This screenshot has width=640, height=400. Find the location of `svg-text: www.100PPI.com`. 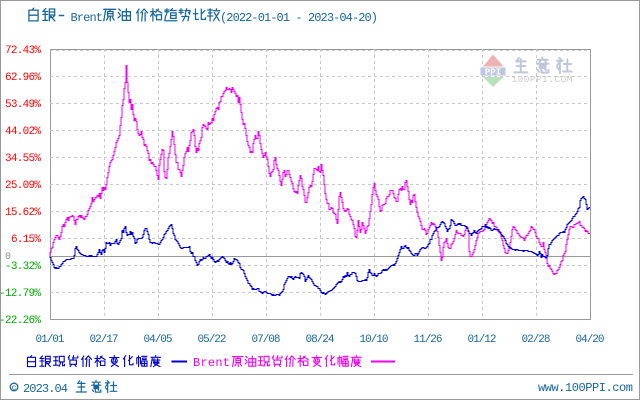

svg-text: www.100PPI.com is located at coordinates (585, 388).